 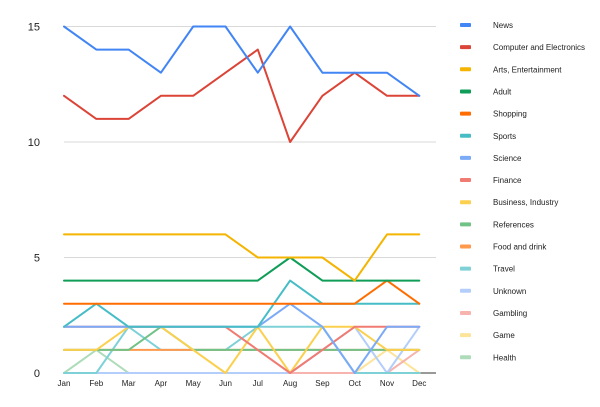 What do you see at coordinates (193, 383) in the screenshot?
I see `x-tick-label: May` at bounding box center [193, 383].